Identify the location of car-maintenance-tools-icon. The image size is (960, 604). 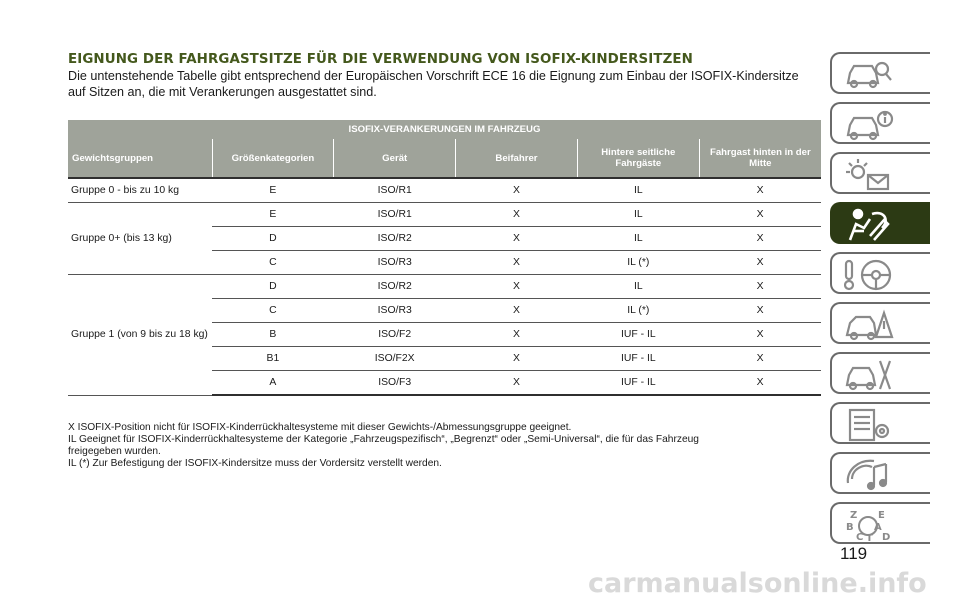
(868, 375).